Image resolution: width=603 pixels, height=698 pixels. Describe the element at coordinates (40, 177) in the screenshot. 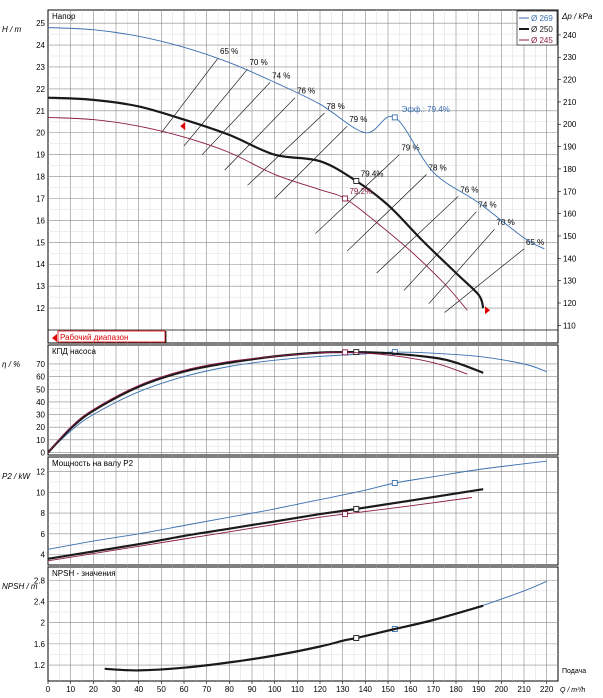

I see `y-tick-label: 18` at that location.